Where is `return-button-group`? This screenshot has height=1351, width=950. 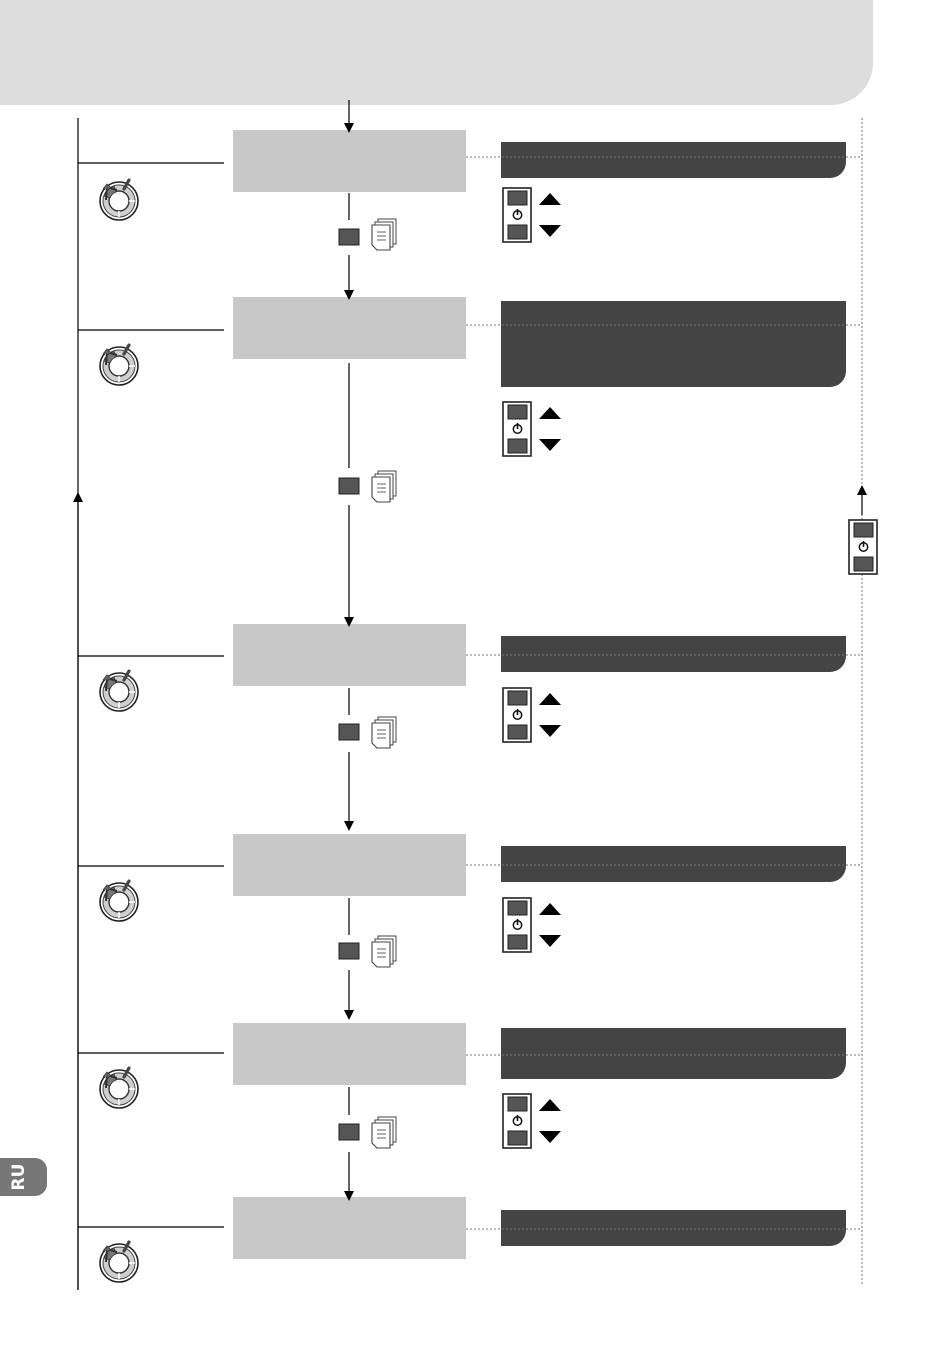 return-button-group is located at coordinates (863, 547).